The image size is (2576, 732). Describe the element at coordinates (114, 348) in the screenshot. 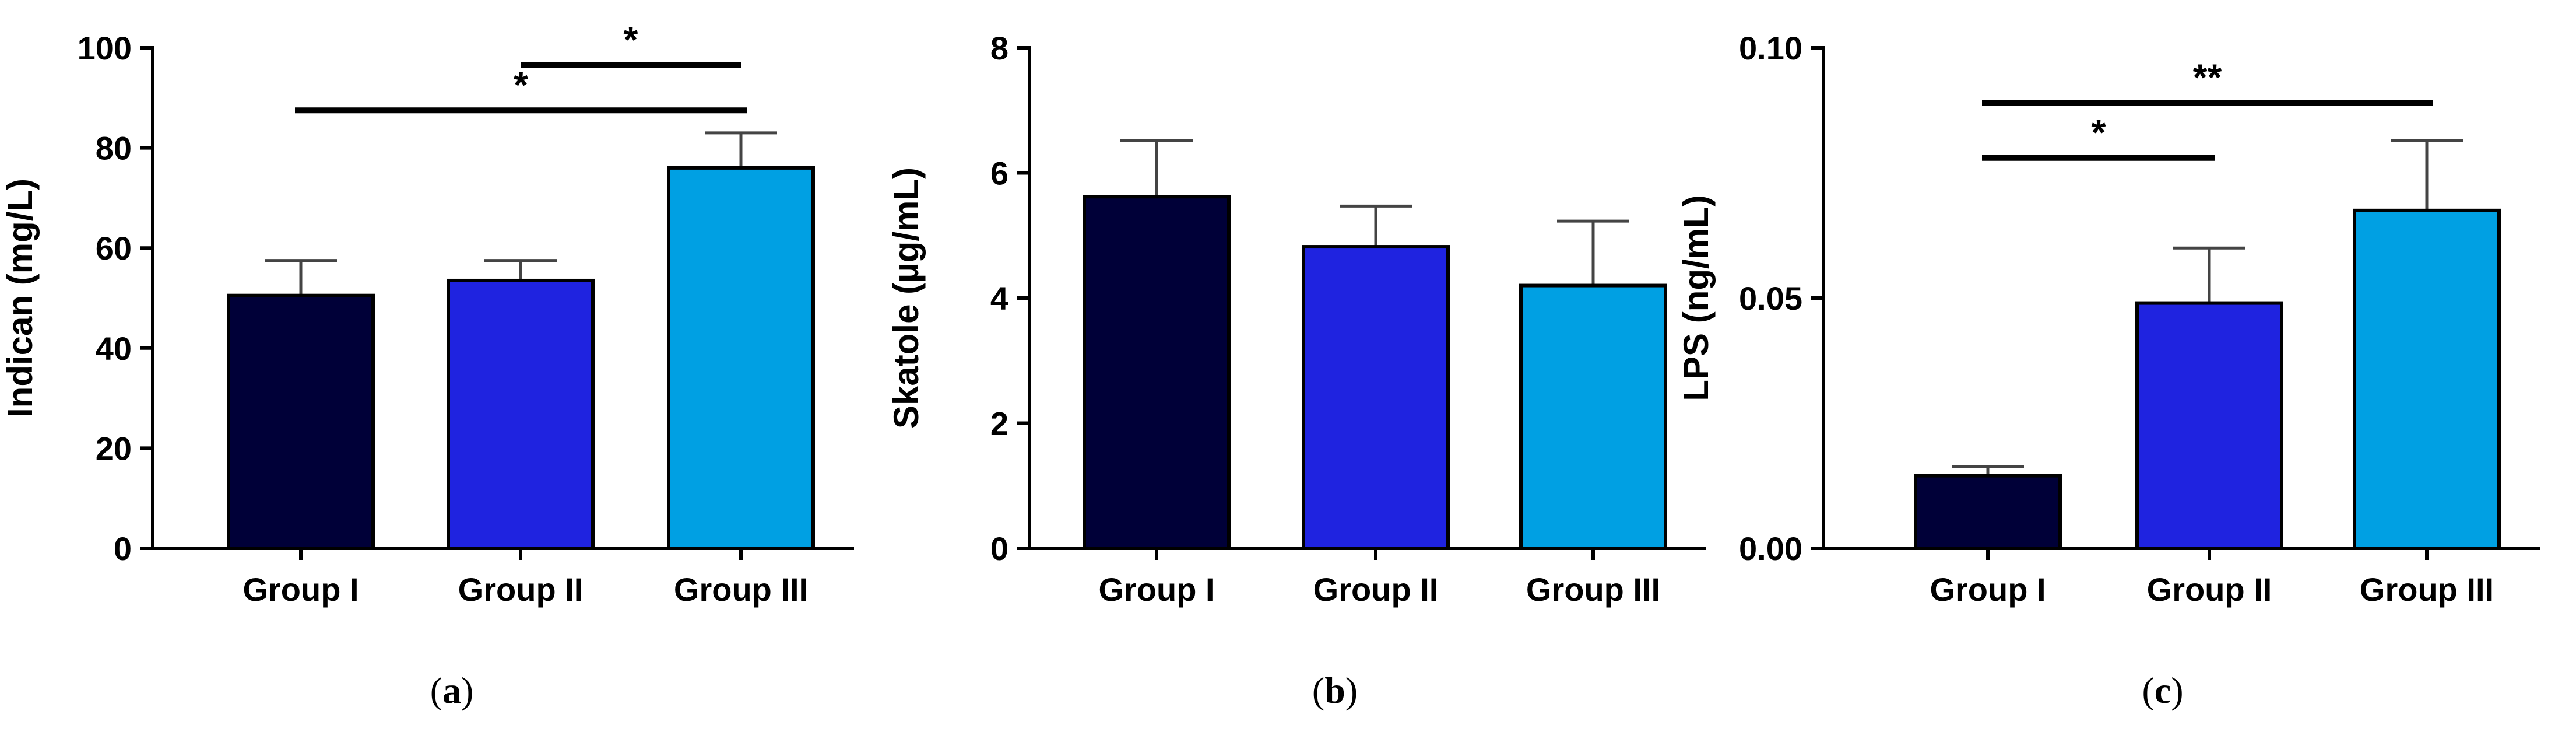

I see `y-tick-label: 40` at that location.